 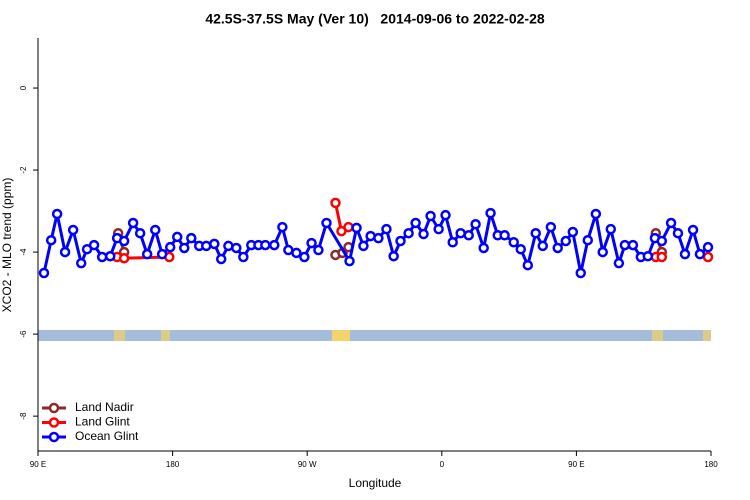 What do you see at coordinates (23, 170) in the screenshot?
I see `y-tick-label: -2` at bounding box center [23, 170].